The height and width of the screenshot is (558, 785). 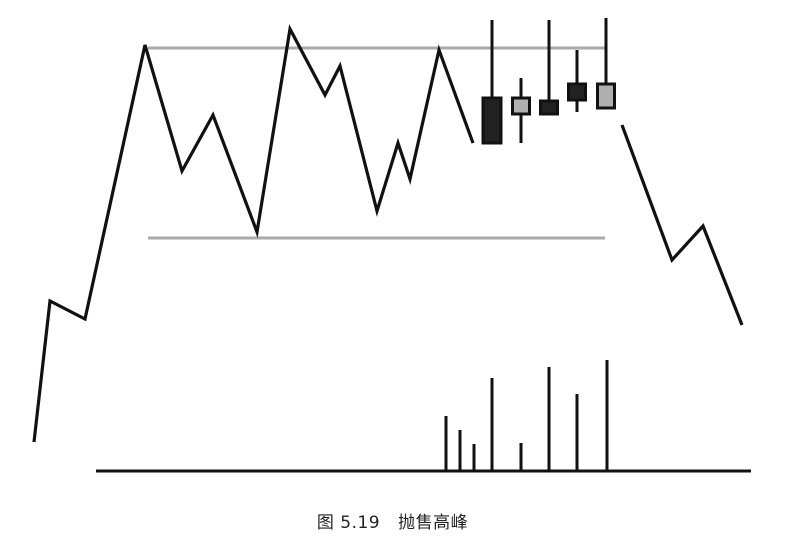 What do you see at coordinates (392, 520) in the screenshot?
I see `figure-caption: 图 5.19 抛售高峰` at bounding box center [392, 520].